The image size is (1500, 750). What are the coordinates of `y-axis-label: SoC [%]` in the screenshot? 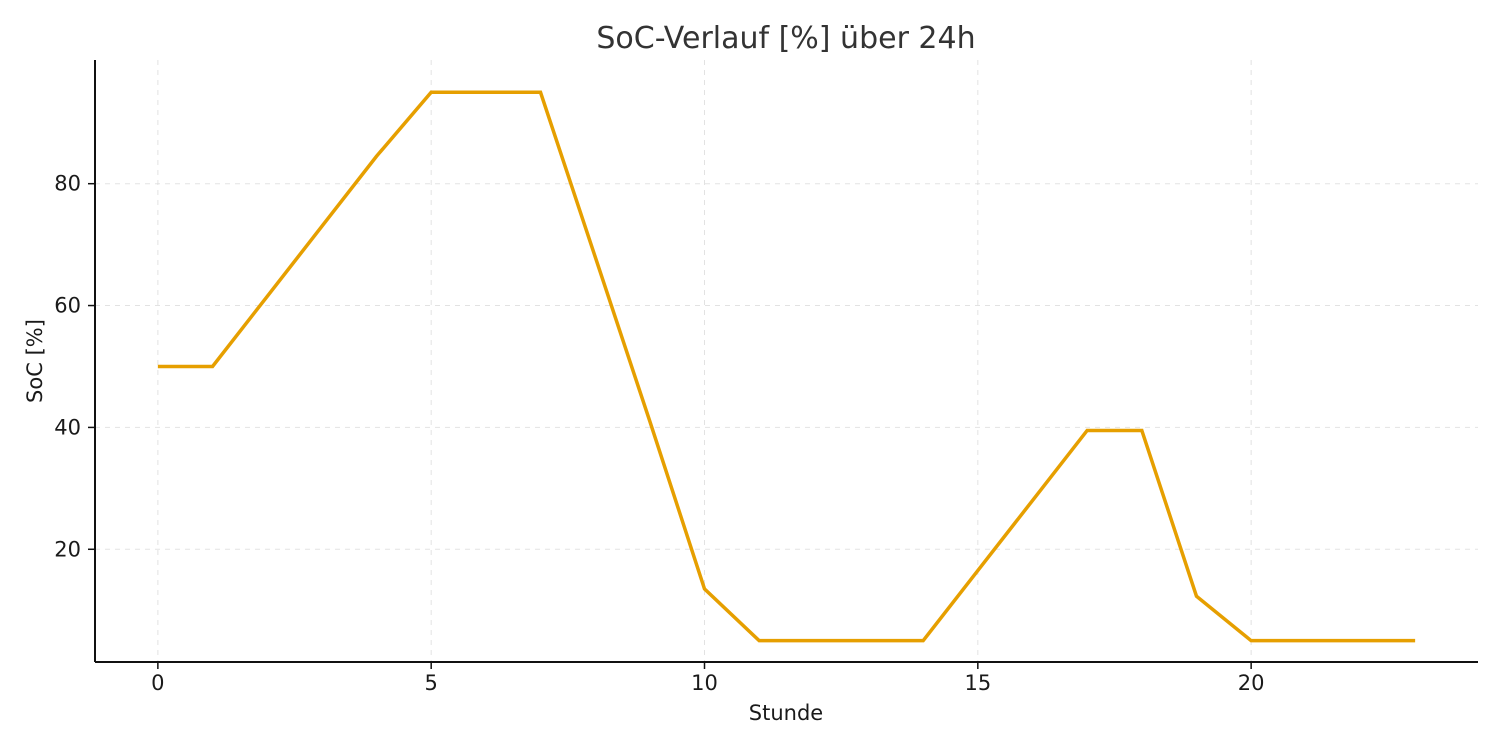 It's located at (35, 361).